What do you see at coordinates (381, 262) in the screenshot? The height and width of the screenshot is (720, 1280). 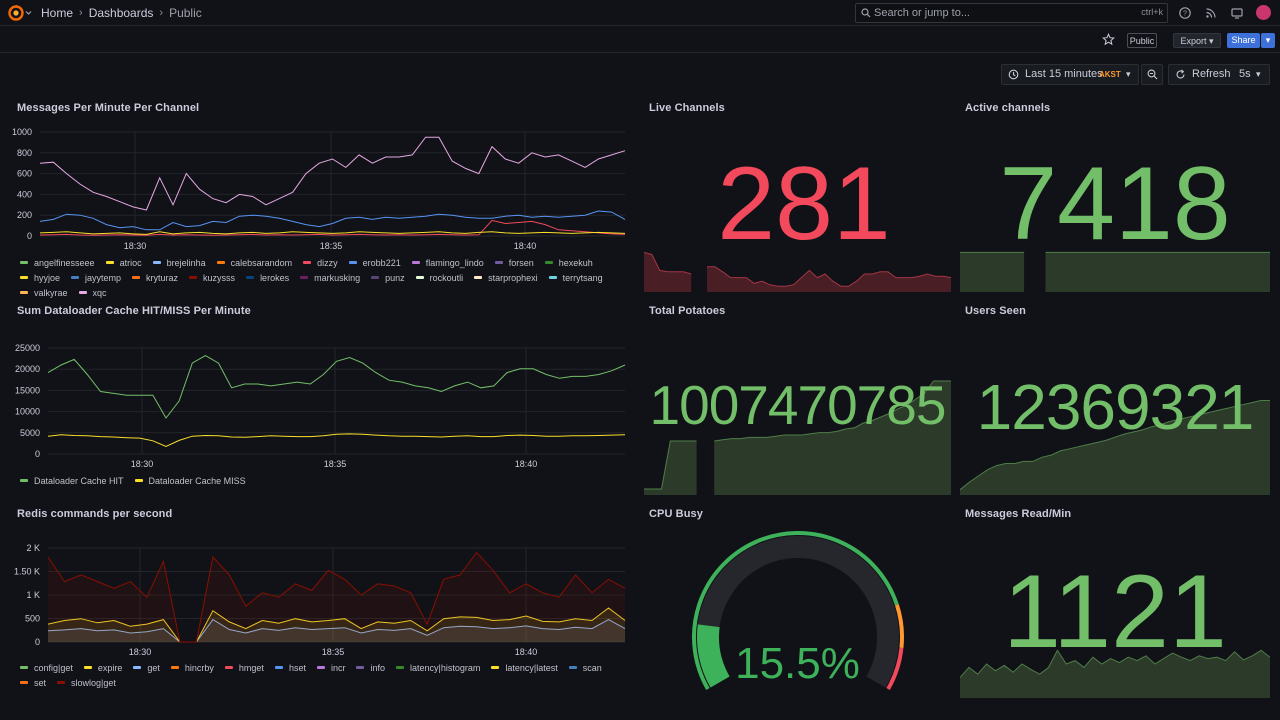 I see `legend-label: erobb221` at bounding box center [381, 262].